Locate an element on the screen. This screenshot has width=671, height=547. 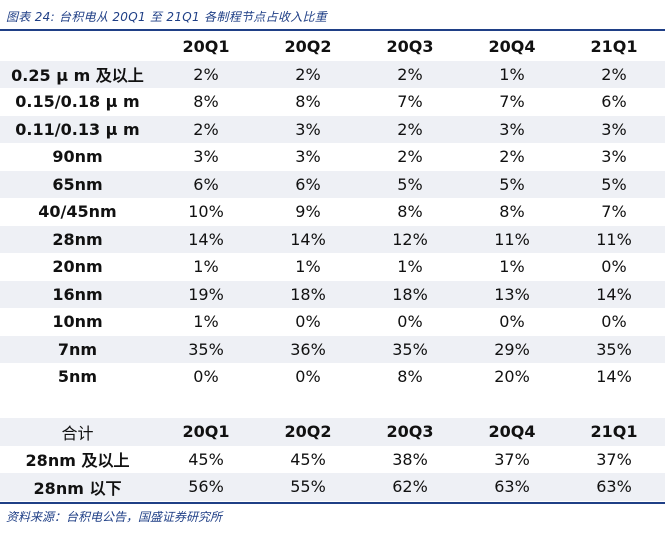
row-label: 0.11/0.13 μ m is located at coordinates (77, 129).